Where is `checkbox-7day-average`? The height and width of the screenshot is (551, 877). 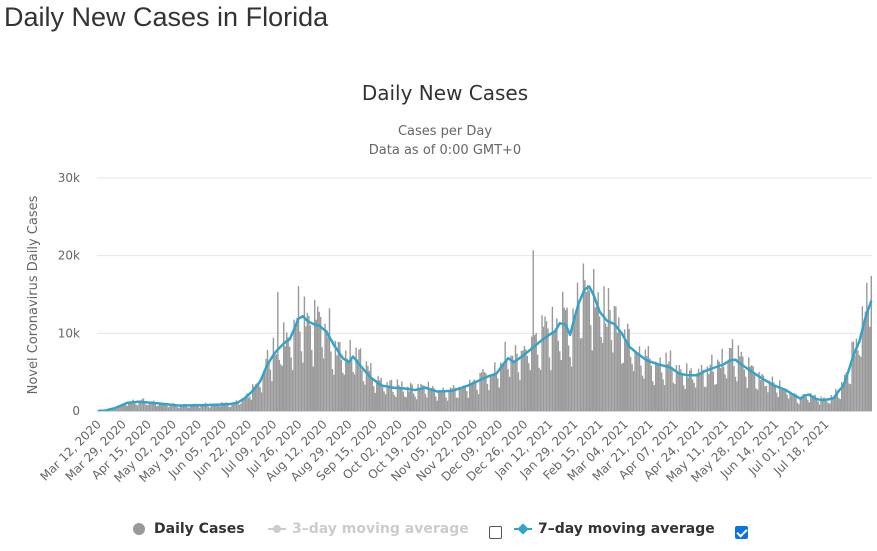 checkbox-7day-average is located at coordinates (741, 532).